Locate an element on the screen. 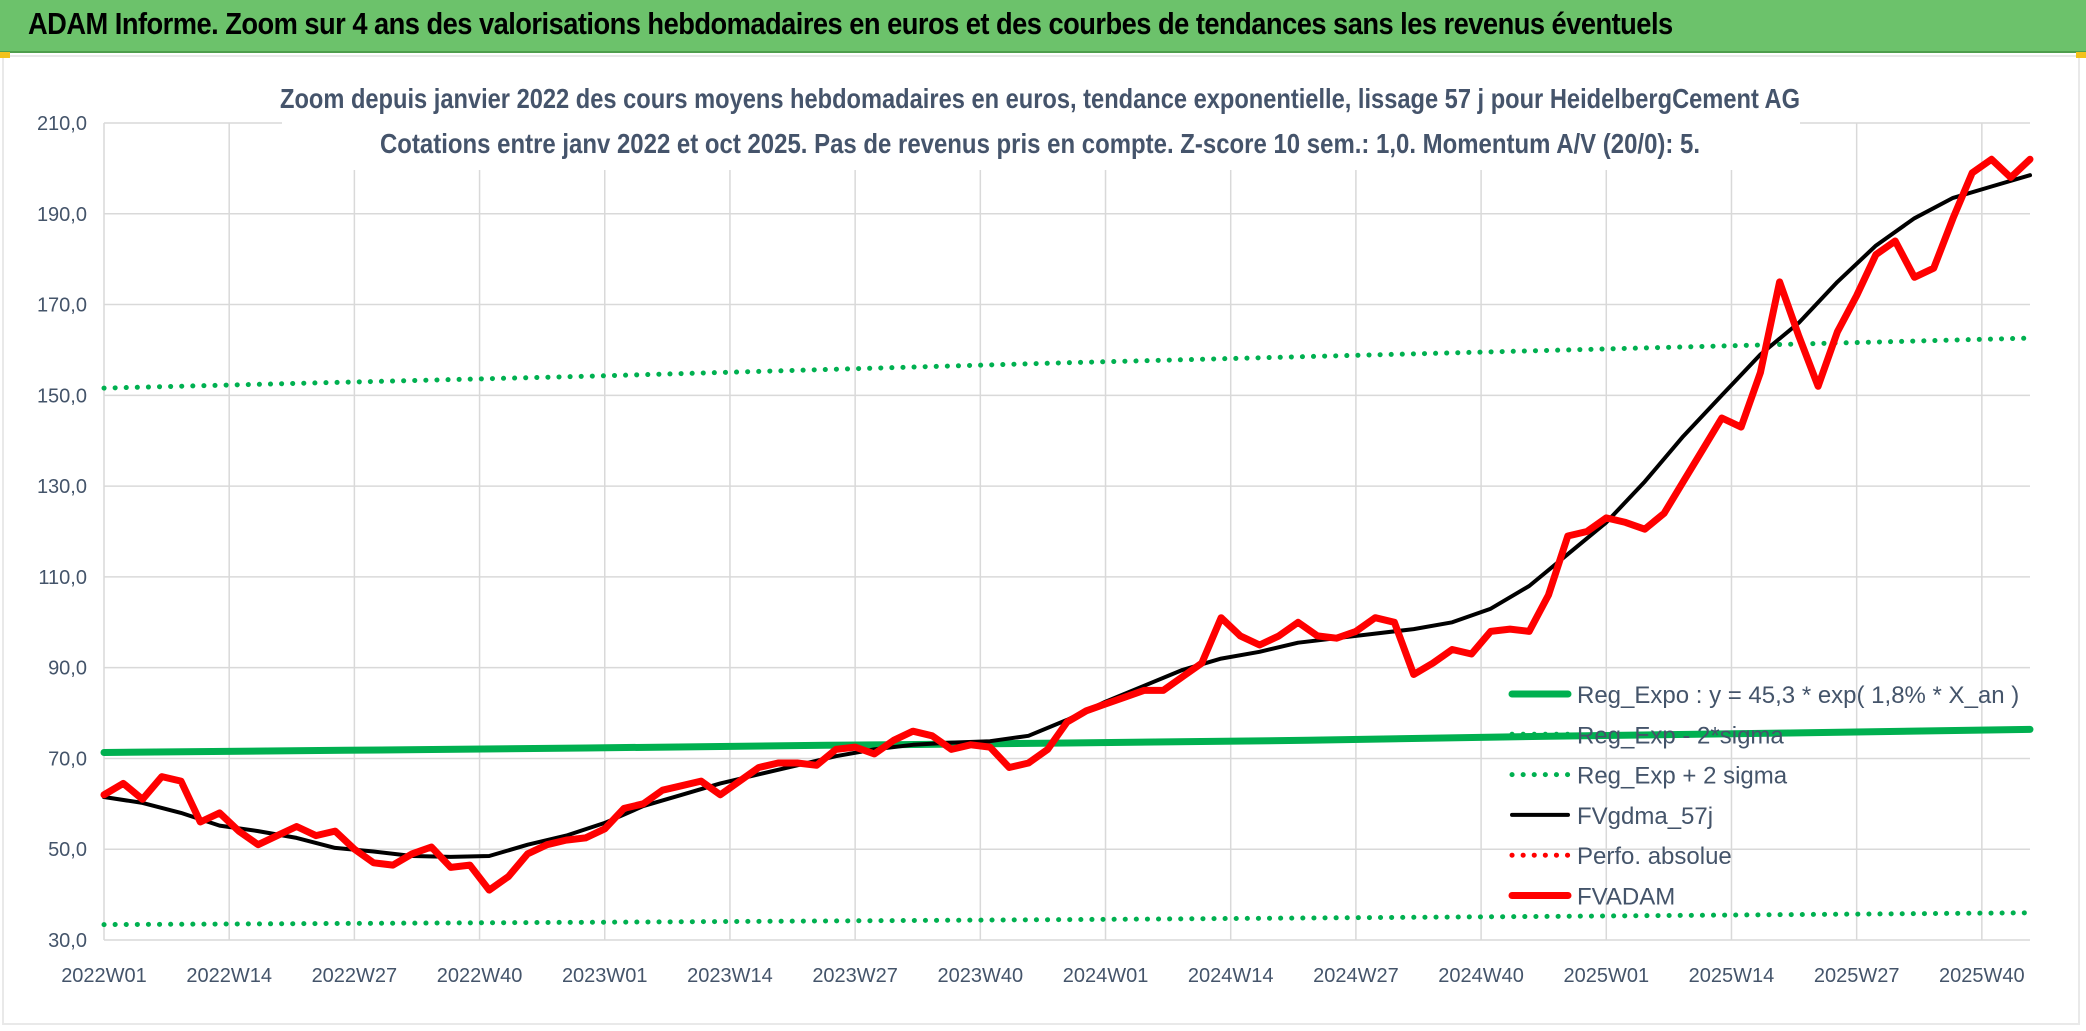  x-tick-label: 2025W14 is located at coordinates (1732, 976).